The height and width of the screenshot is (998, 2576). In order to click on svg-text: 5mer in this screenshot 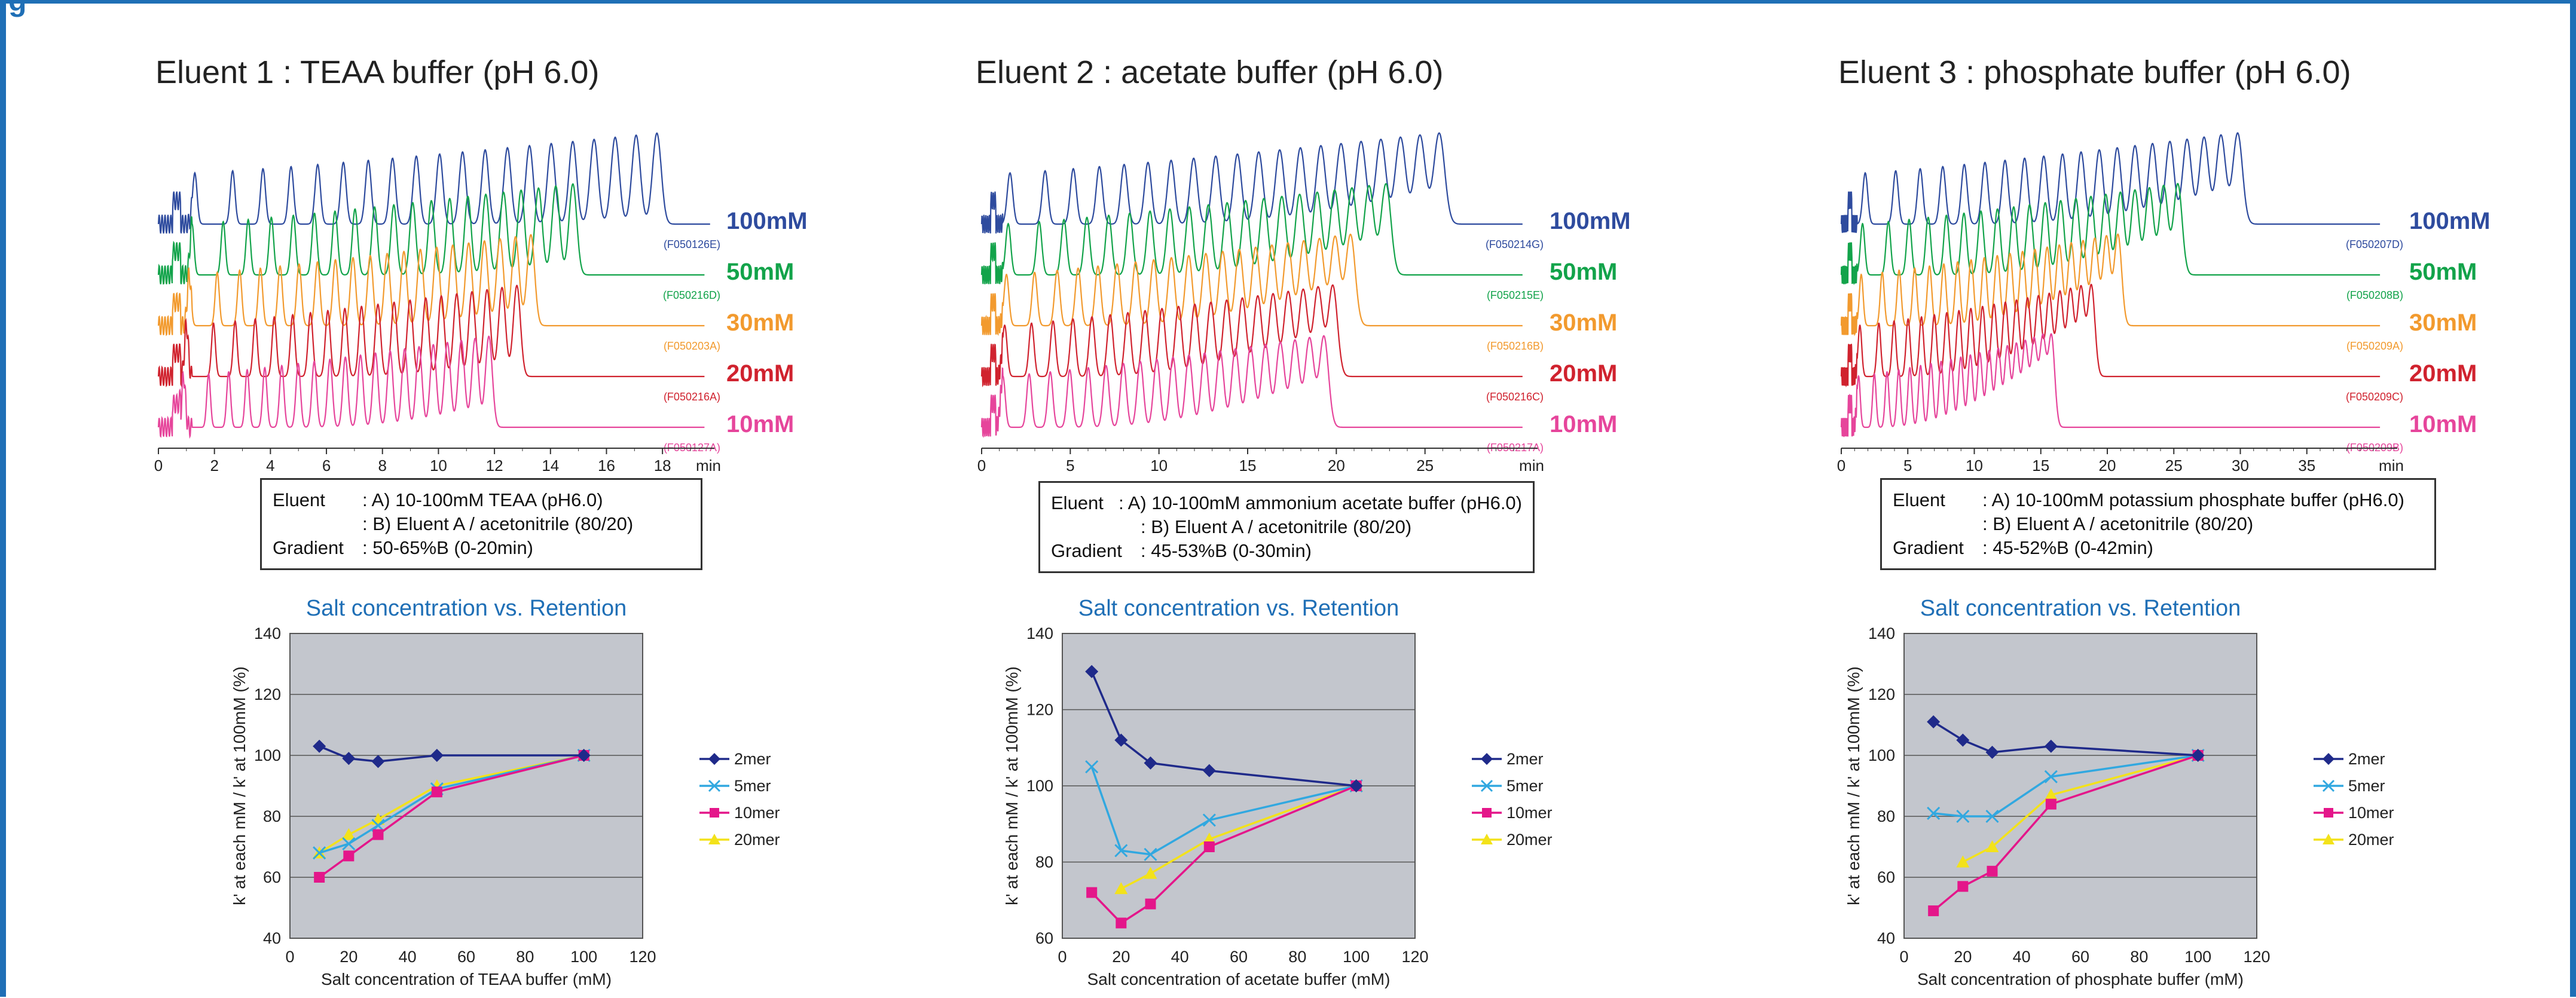, I will do `click(1525, 786)`.